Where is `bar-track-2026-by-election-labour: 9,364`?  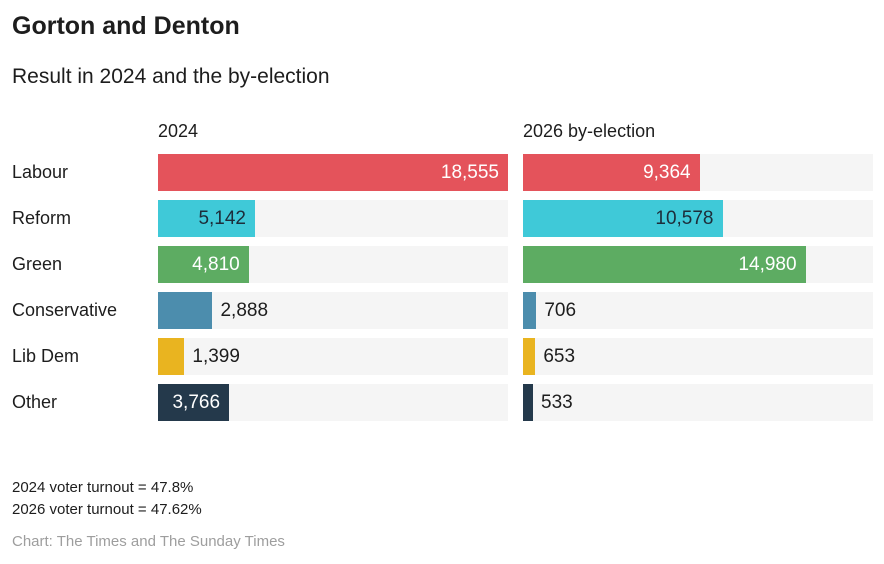
bar-track-2026-by-election-labour: 9,364 is located at coordinates (698, 172).